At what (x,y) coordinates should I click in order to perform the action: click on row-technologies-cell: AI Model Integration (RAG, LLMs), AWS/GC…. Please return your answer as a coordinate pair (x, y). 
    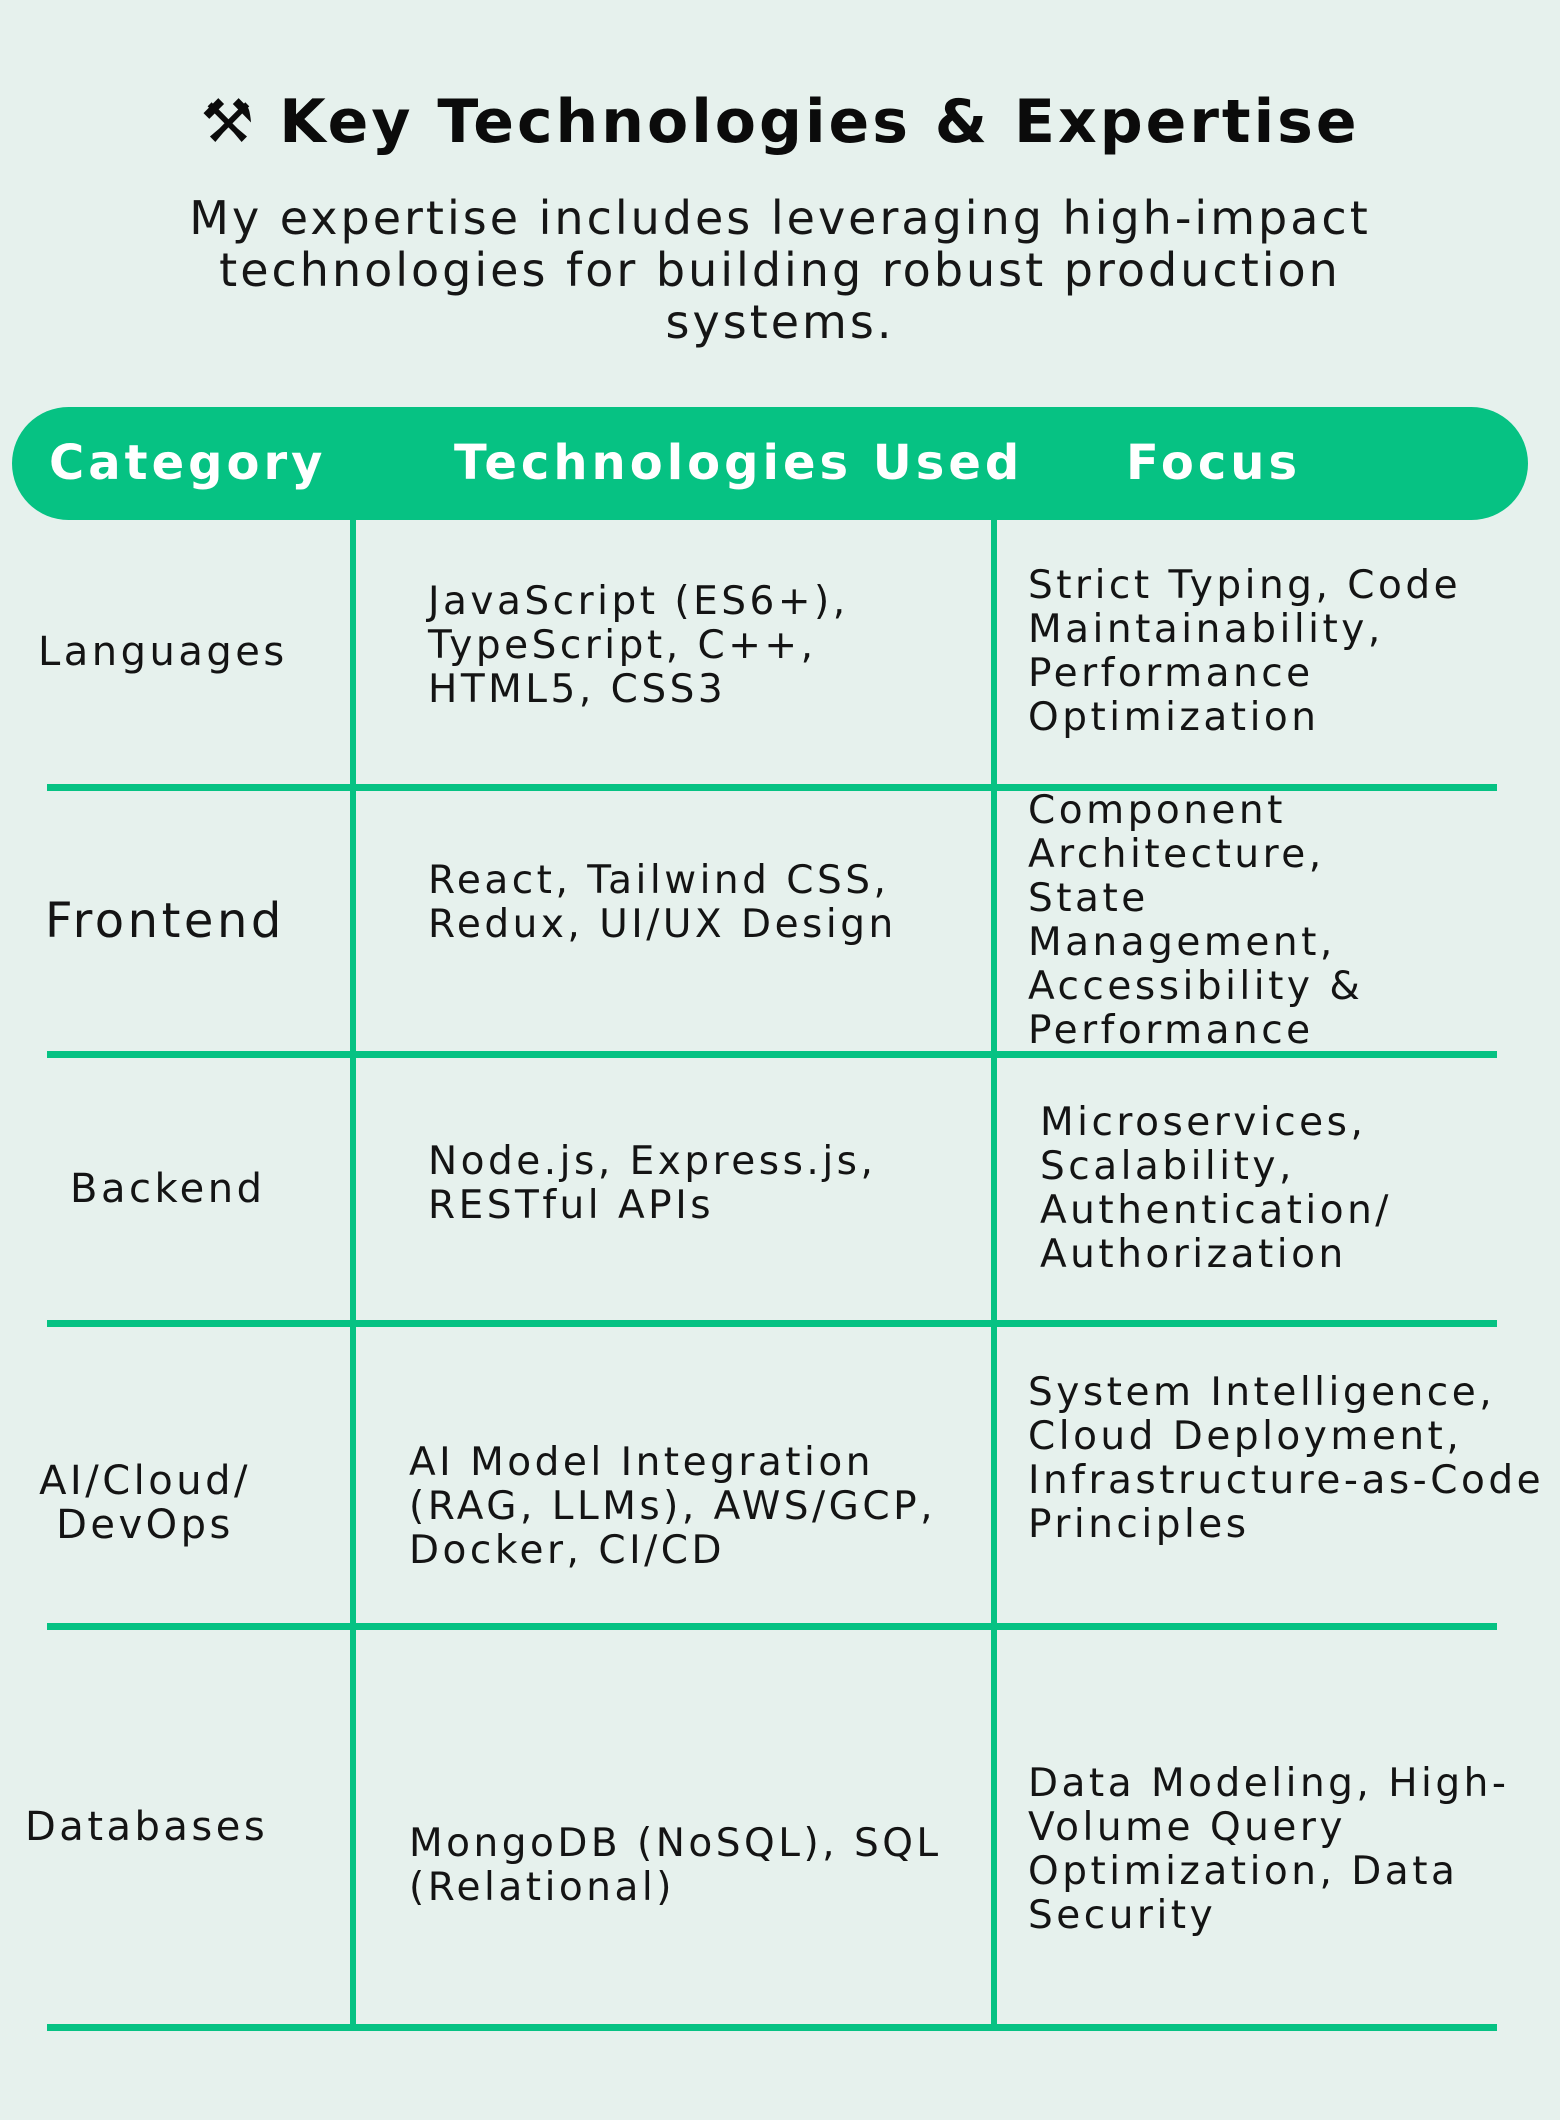
    Looking at the image, I should click on (695, 1475).